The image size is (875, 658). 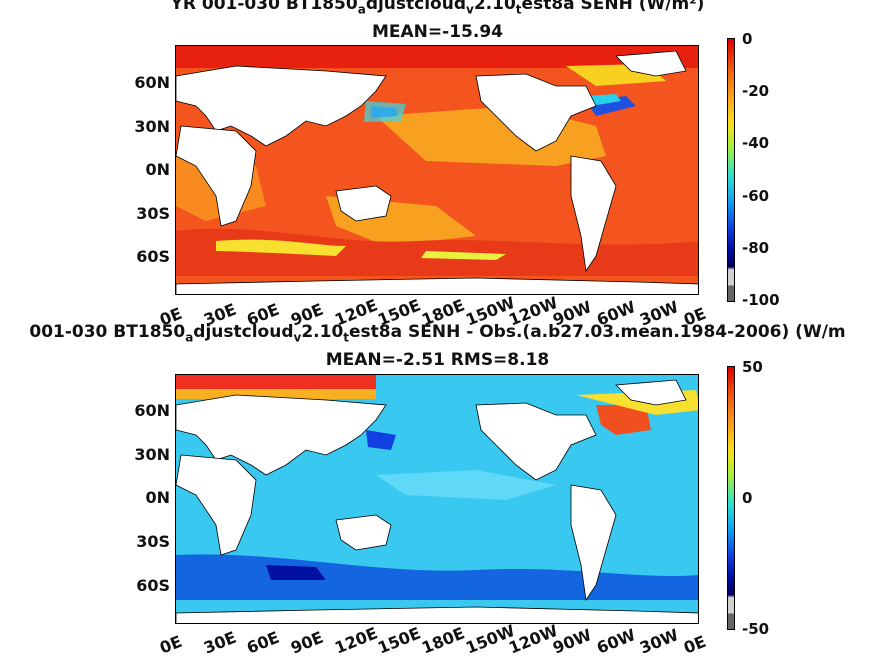 What do you see at coordinates (756, 91) in the screenshot?
I see `top-colorbar-tick: -20` at bounding box center [756, 91].